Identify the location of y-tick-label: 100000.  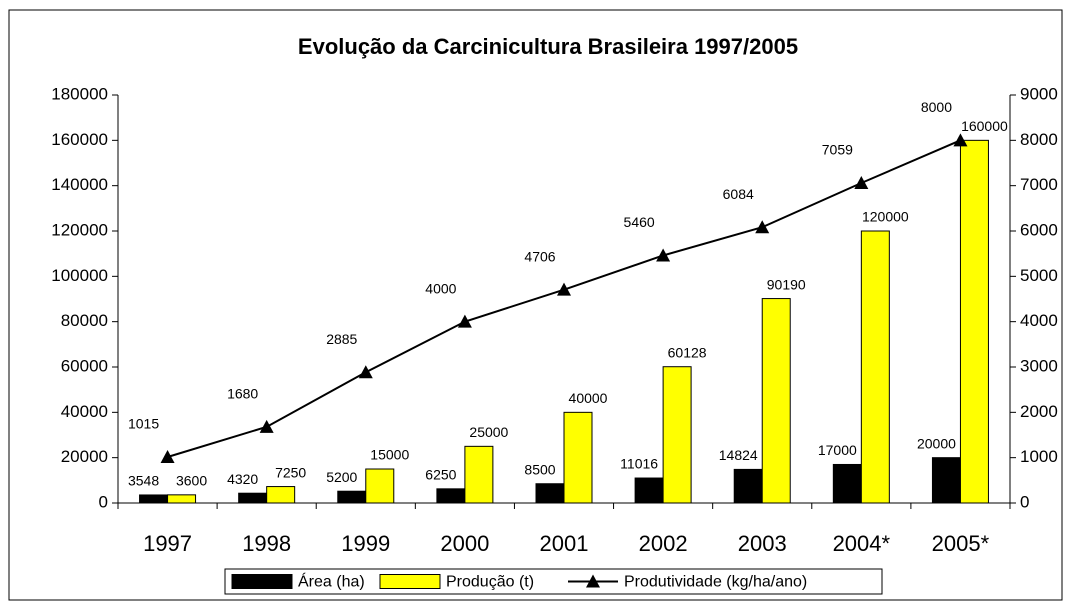
(79, 275).